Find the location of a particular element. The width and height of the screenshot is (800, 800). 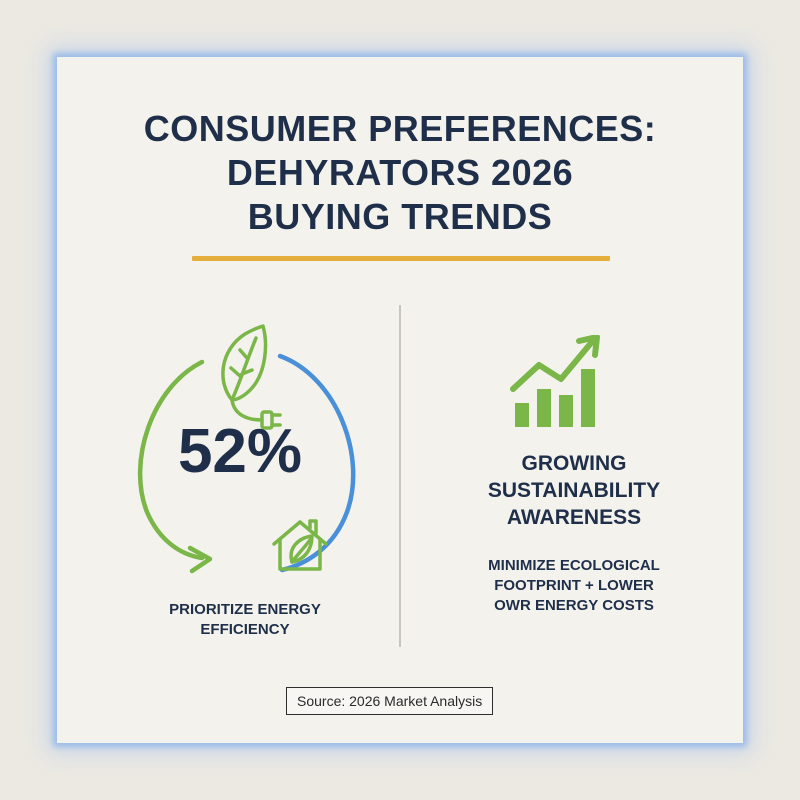

leaf-plug-icon is located at coordinates (251, 377).